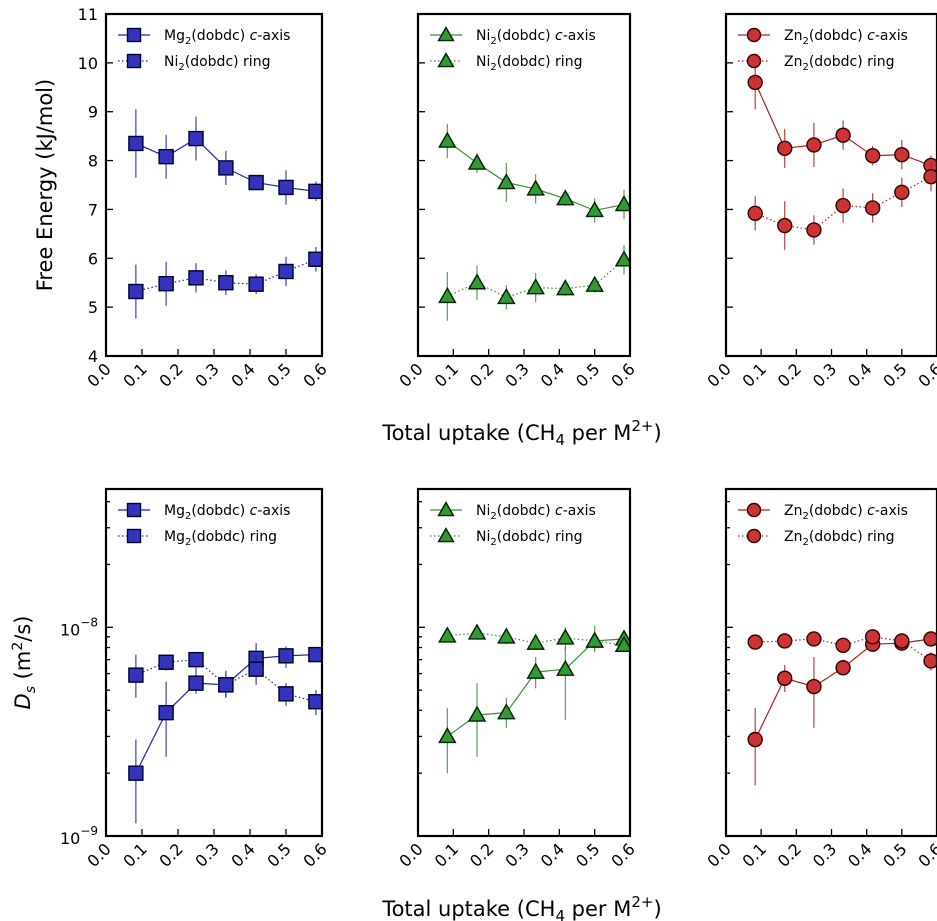  I want to click on series-line, so click(843, 689).